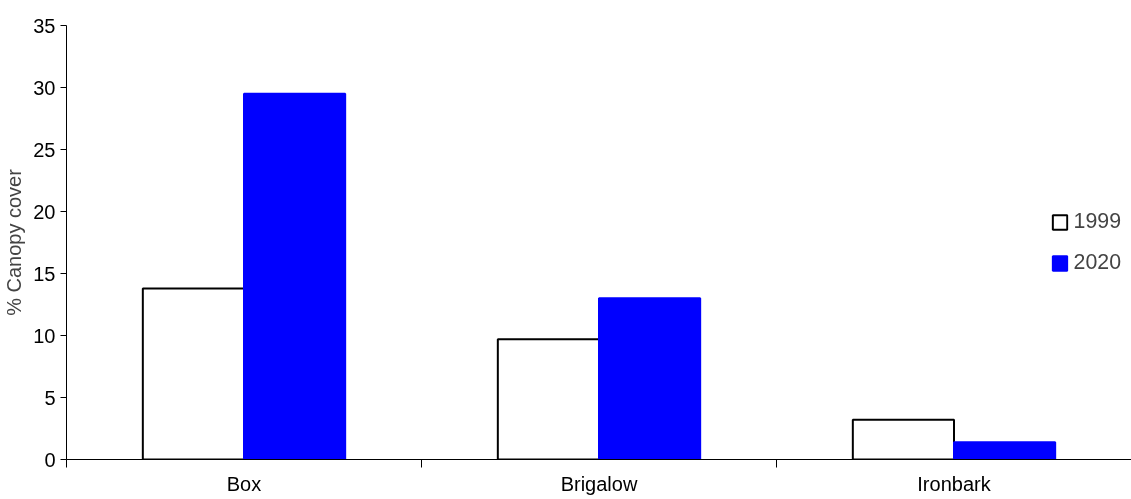 This screenshot has height=499, width=1131. I want to click on legend-label: 2020, so click(1097, 262).